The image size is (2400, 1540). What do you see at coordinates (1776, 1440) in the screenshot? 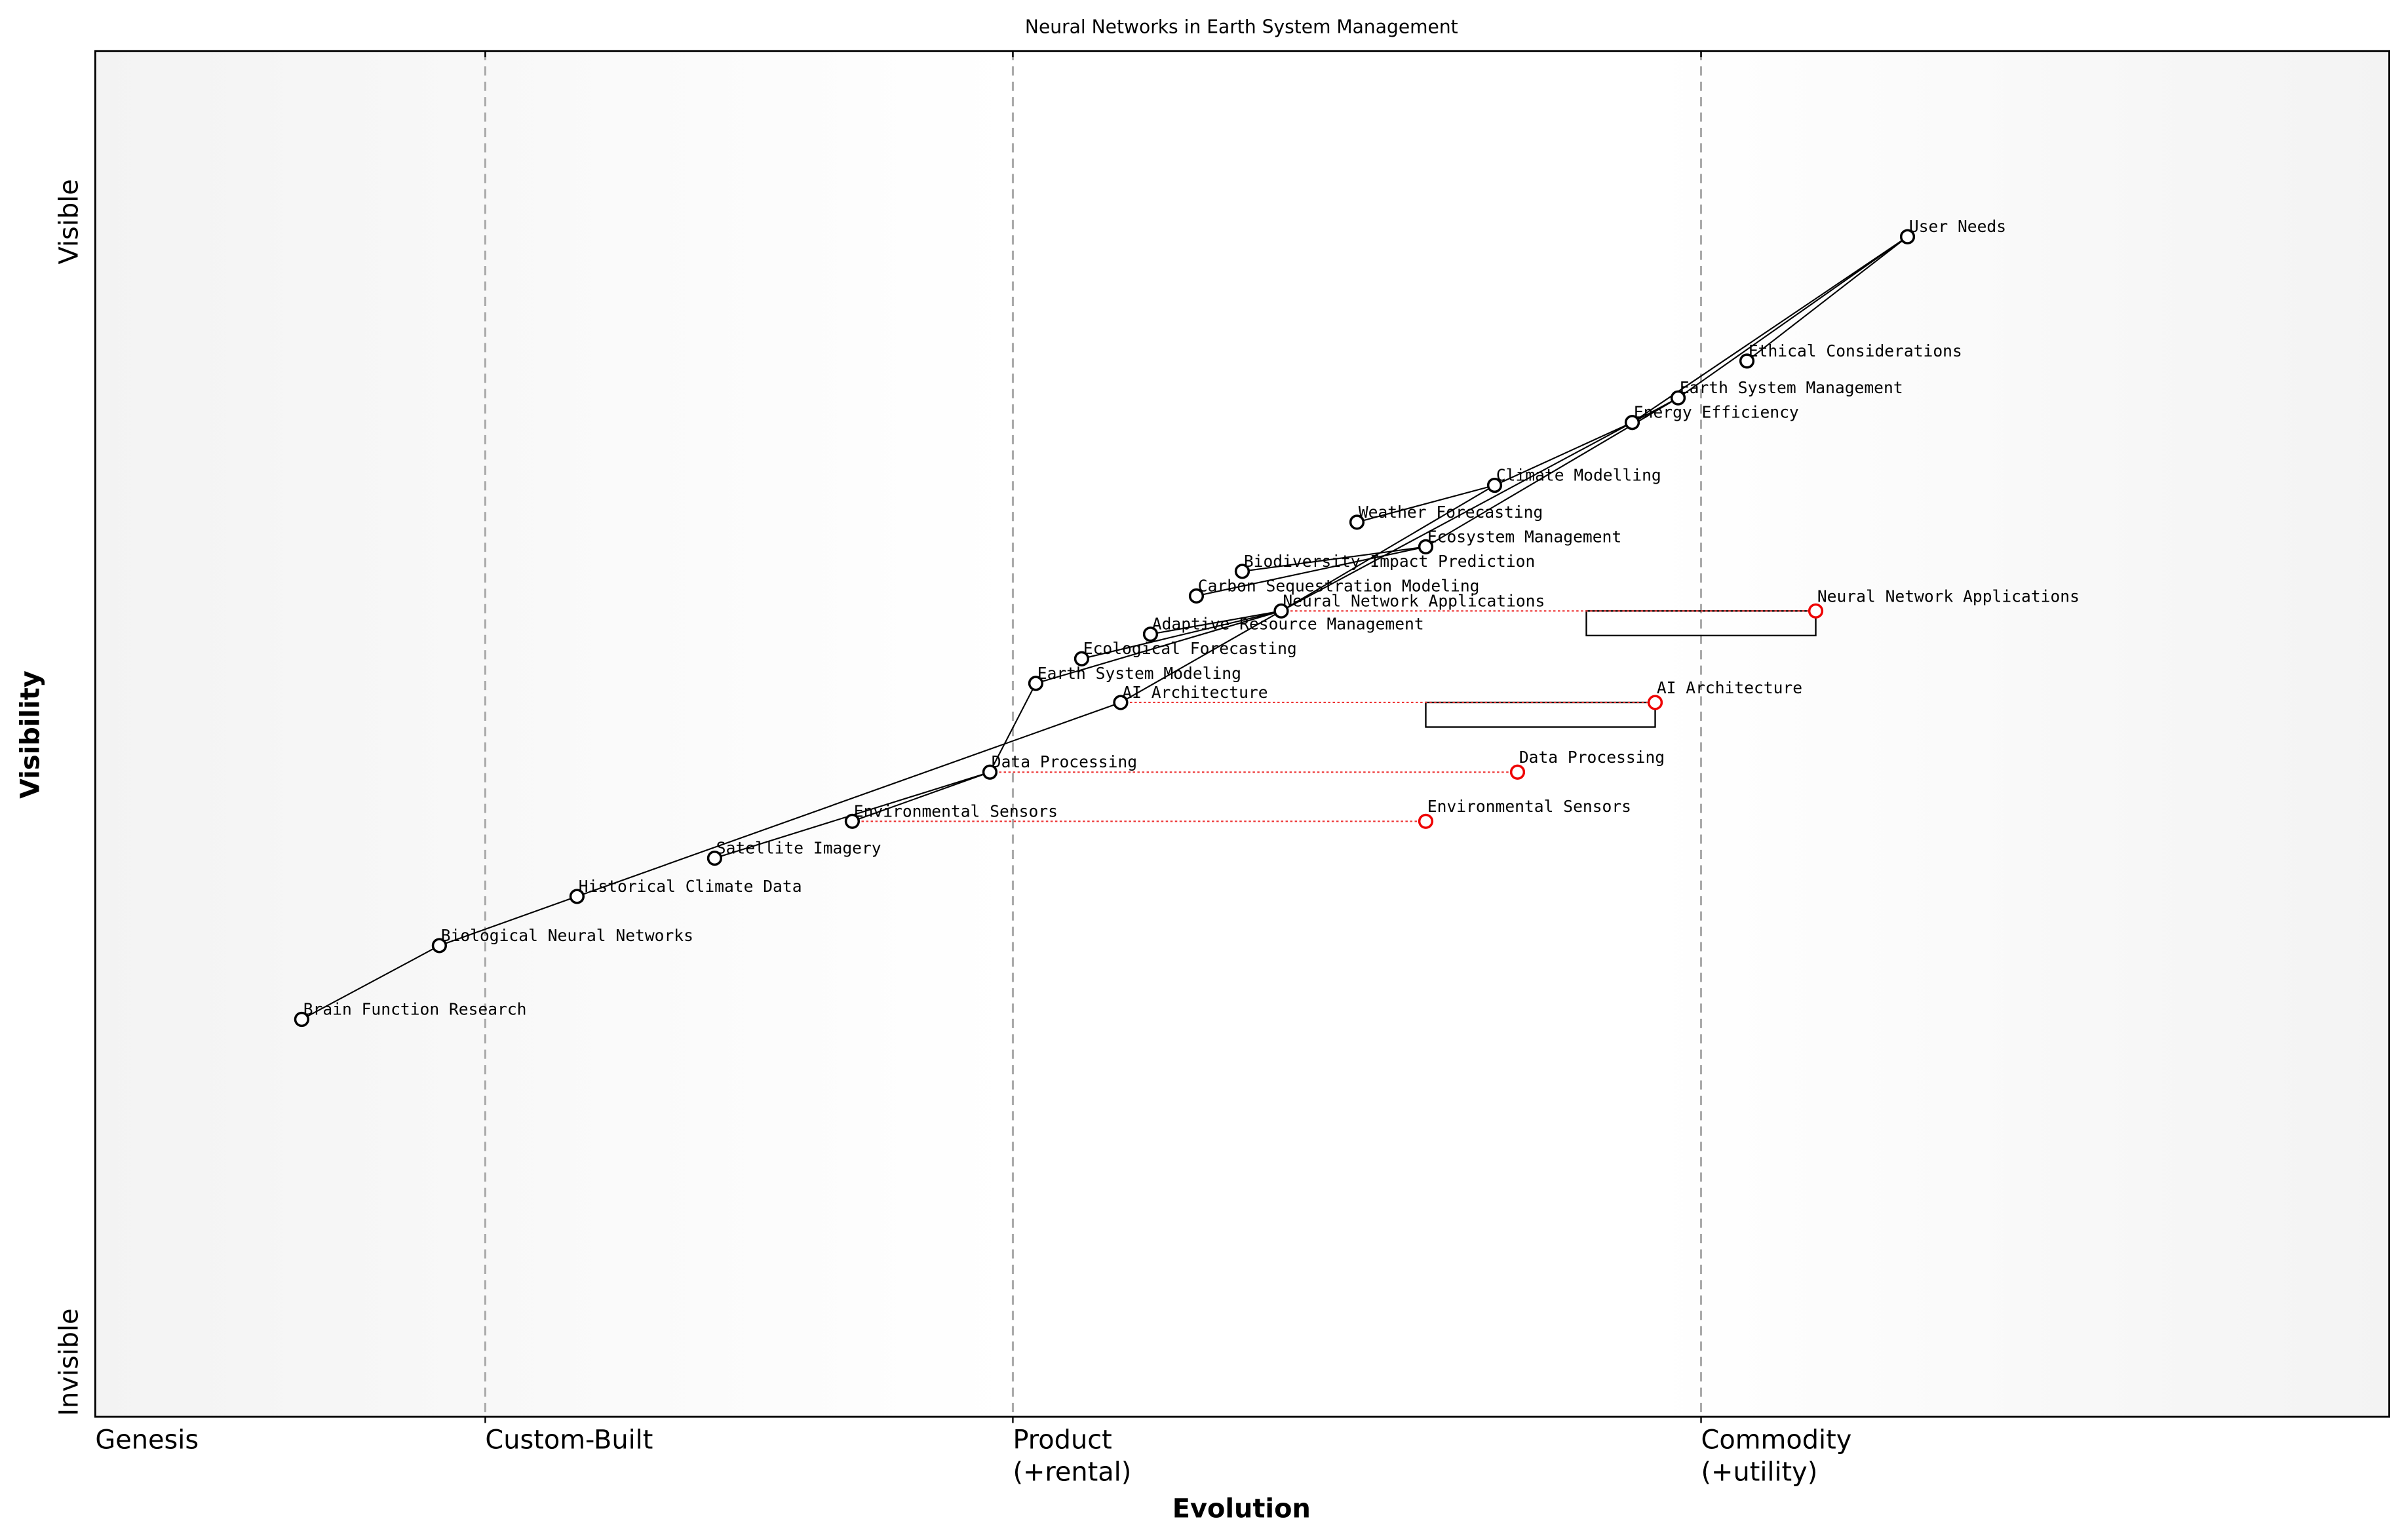
I see `x-tick-label-line: Commodity` at bounding box center [1776, 1440].